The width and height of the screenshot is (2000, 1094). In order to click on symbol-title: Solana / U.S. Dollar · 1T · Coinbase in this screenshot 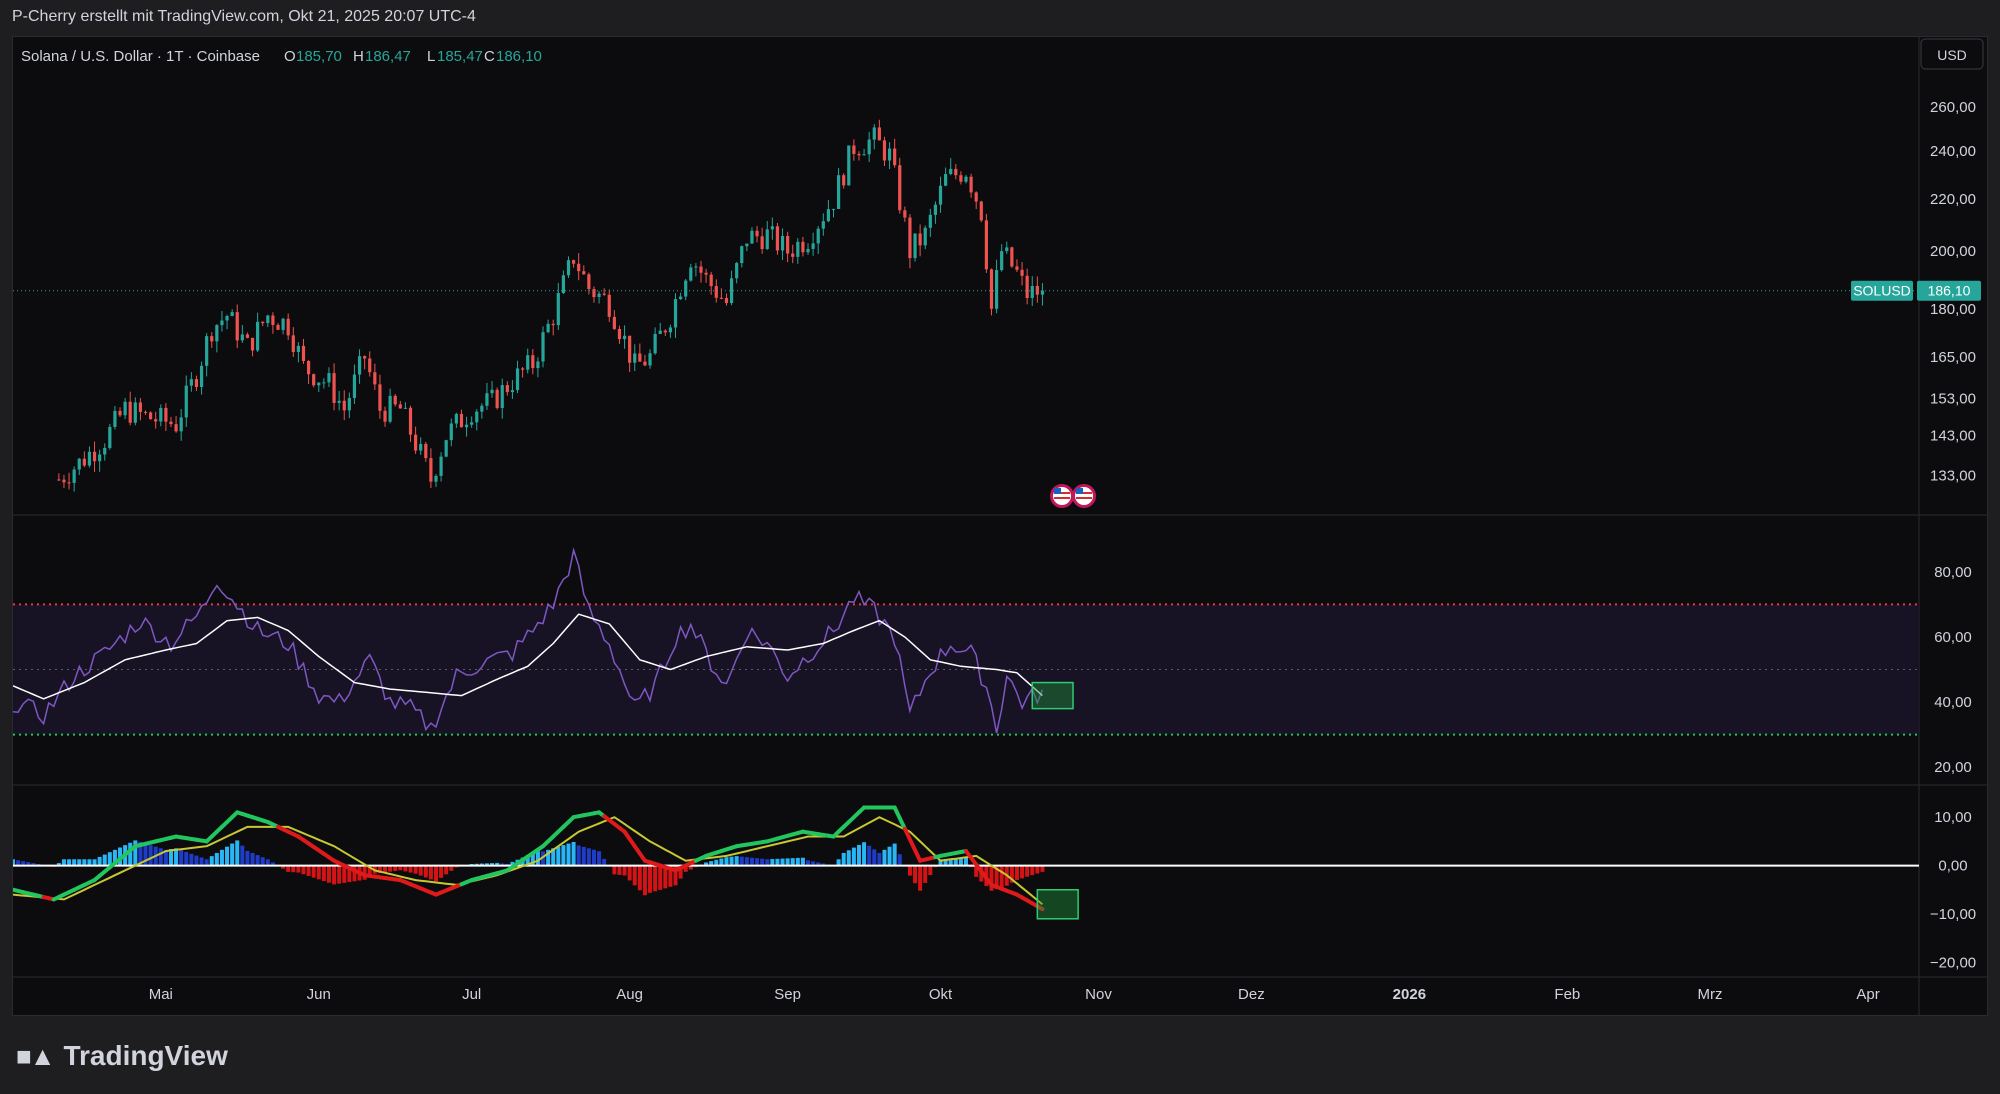, I will do `click(140, 56)`.